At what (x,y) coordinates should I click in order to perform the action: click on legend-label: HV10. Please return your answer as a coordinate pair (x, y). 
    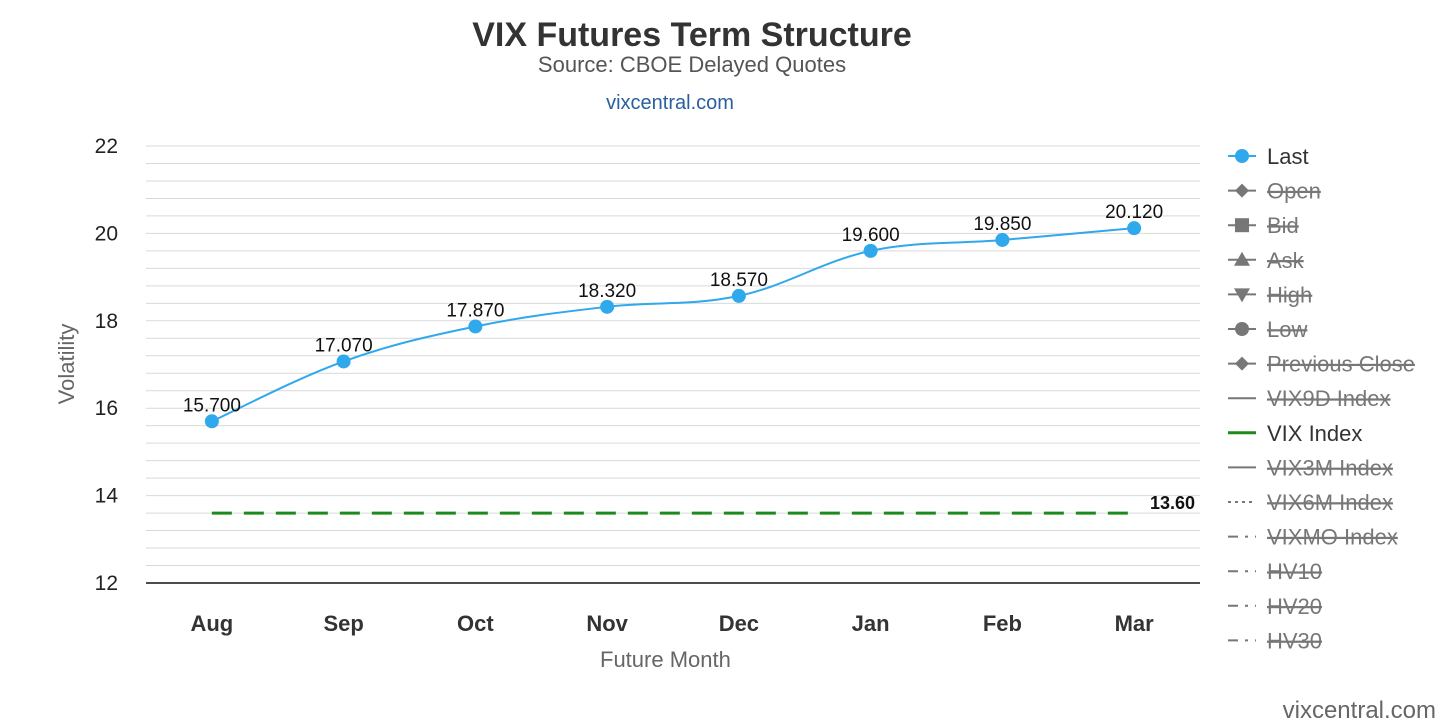
    Looking at the image, I should click on (1294, 571).